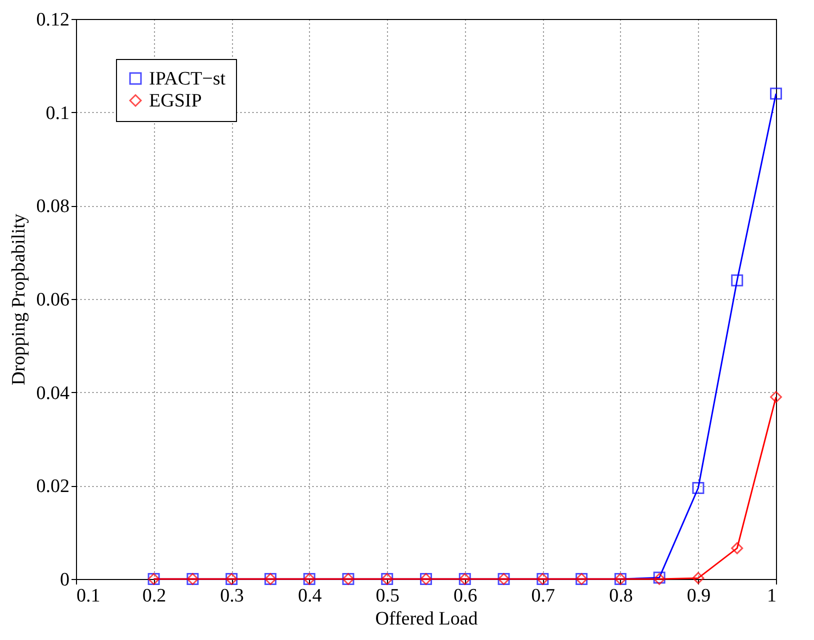 This screenshot has width=814, height=640. What do you see at coordinates (232, 596) in the screenshot?
I see `x-tick-label: 0.3` at bounding box center [232, 596].